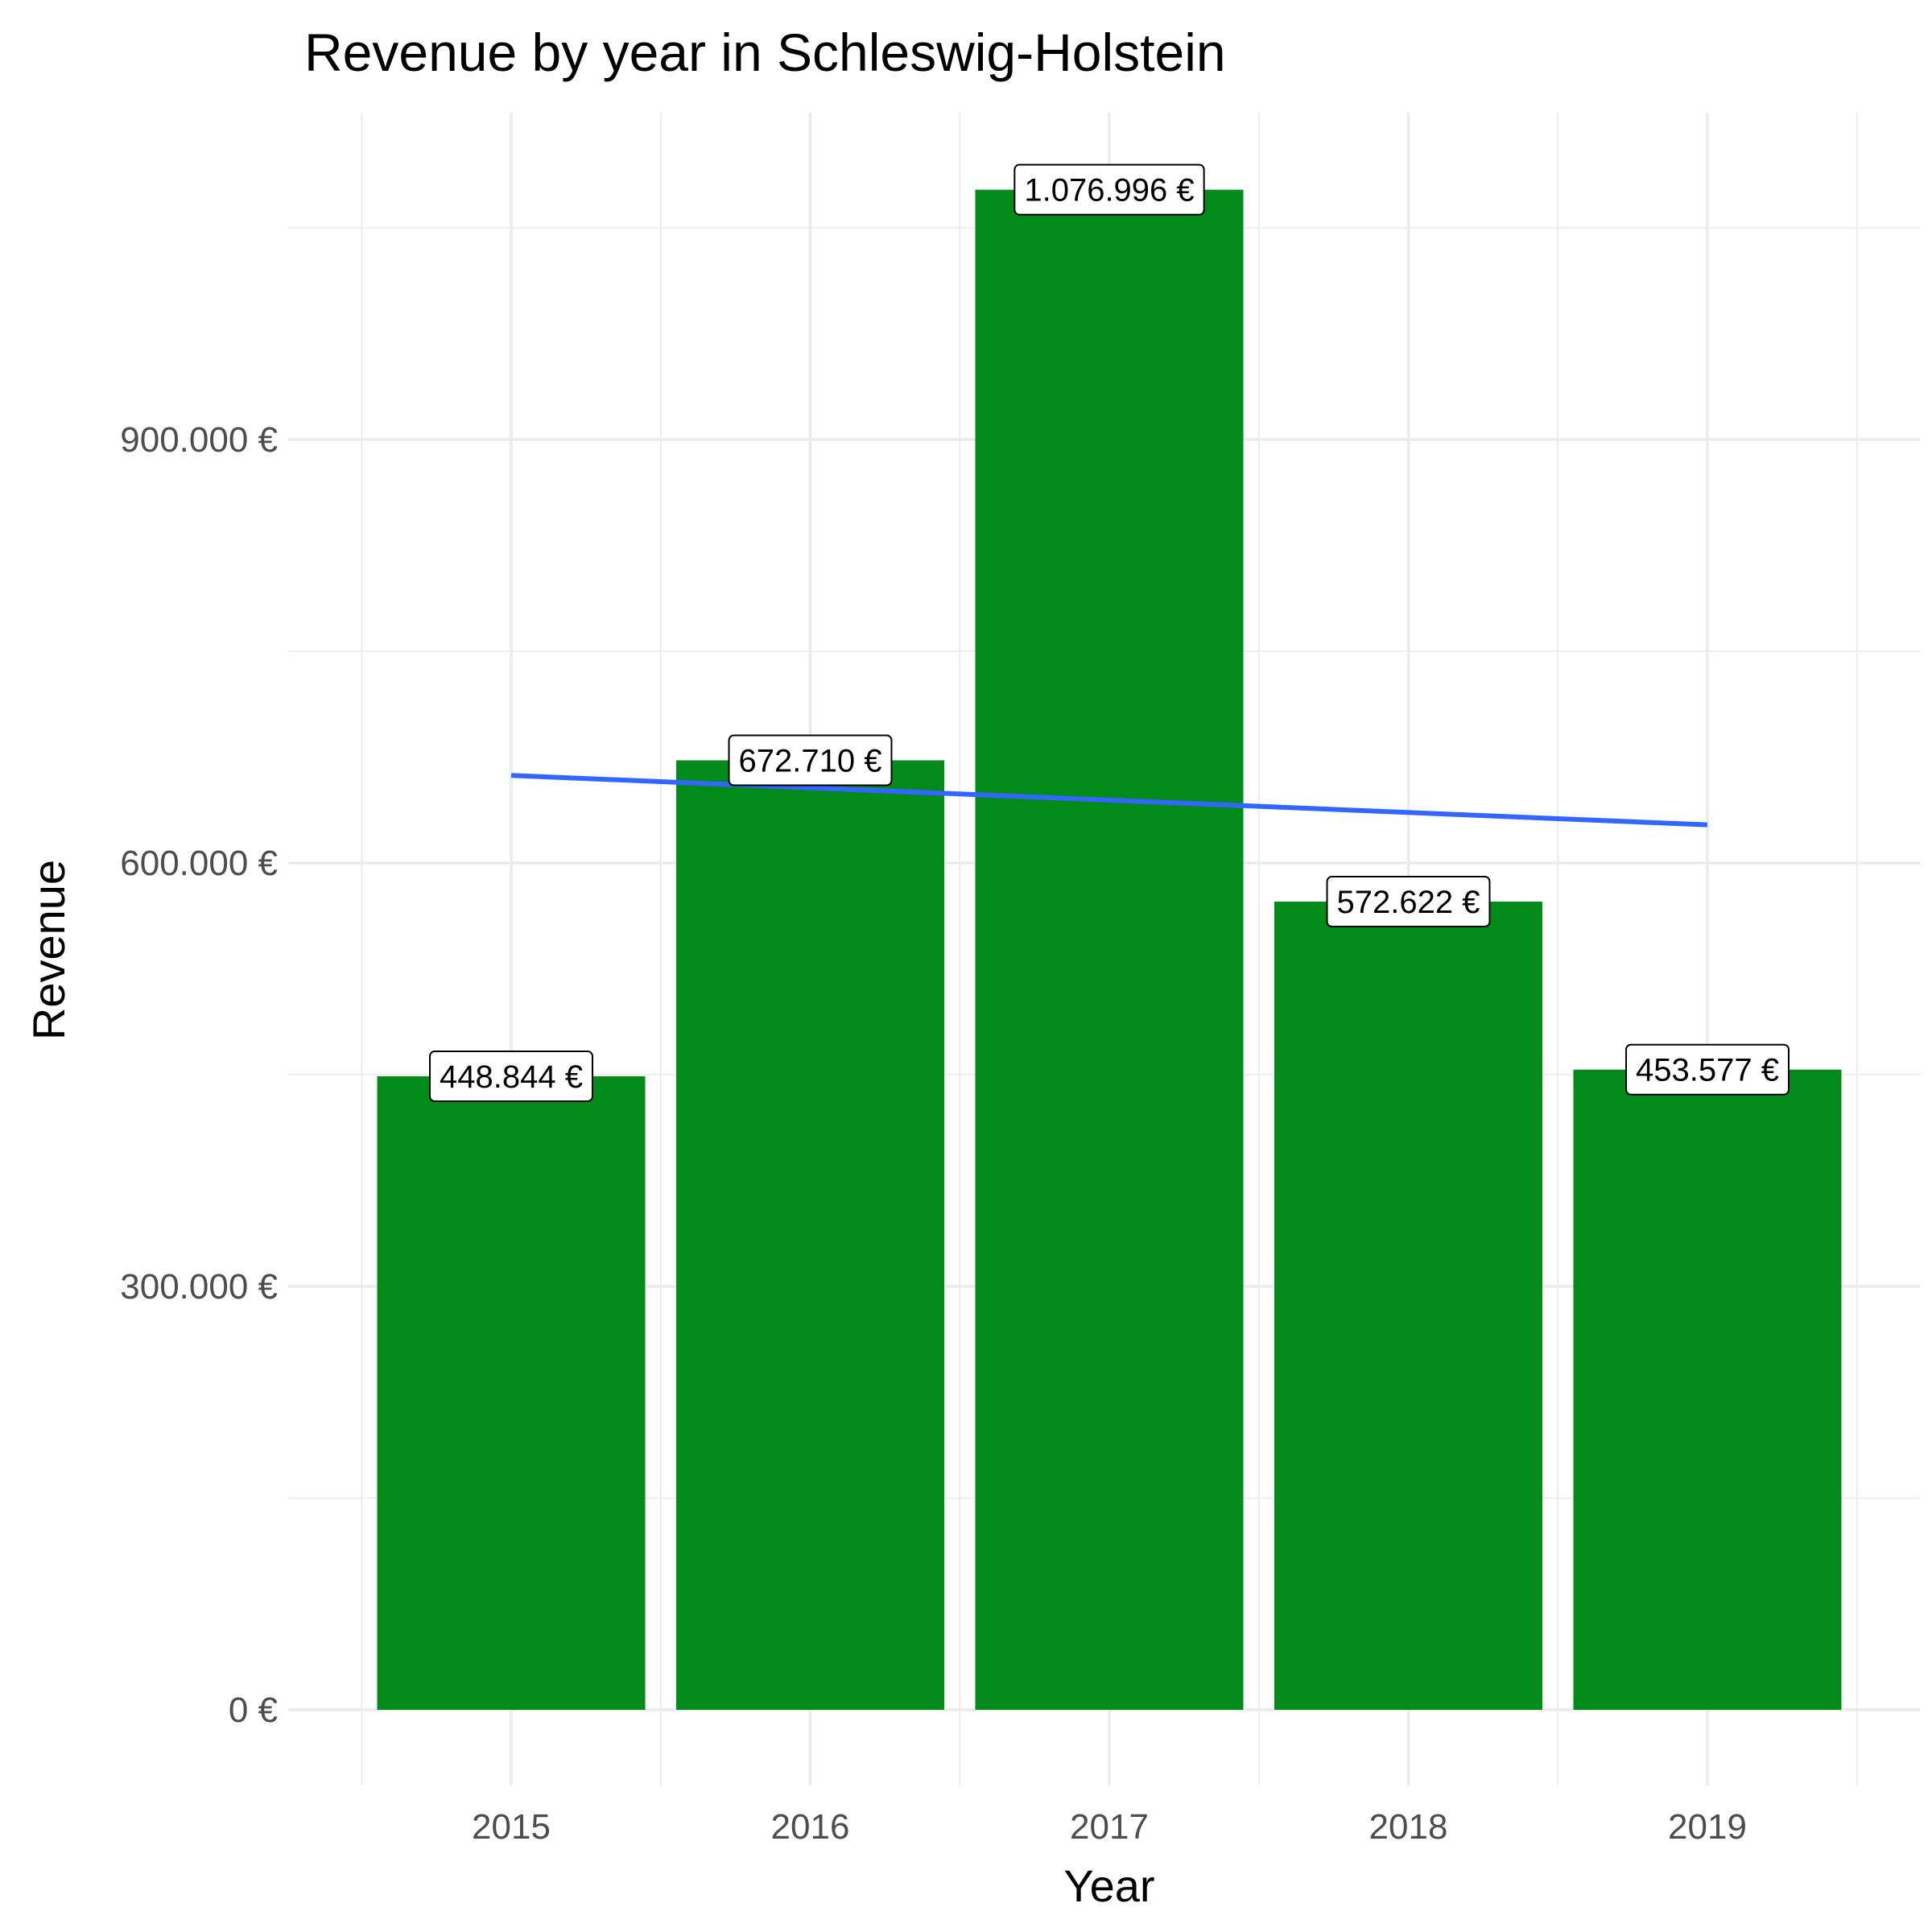  I want to click on bar-2017, so click(1109, 950).